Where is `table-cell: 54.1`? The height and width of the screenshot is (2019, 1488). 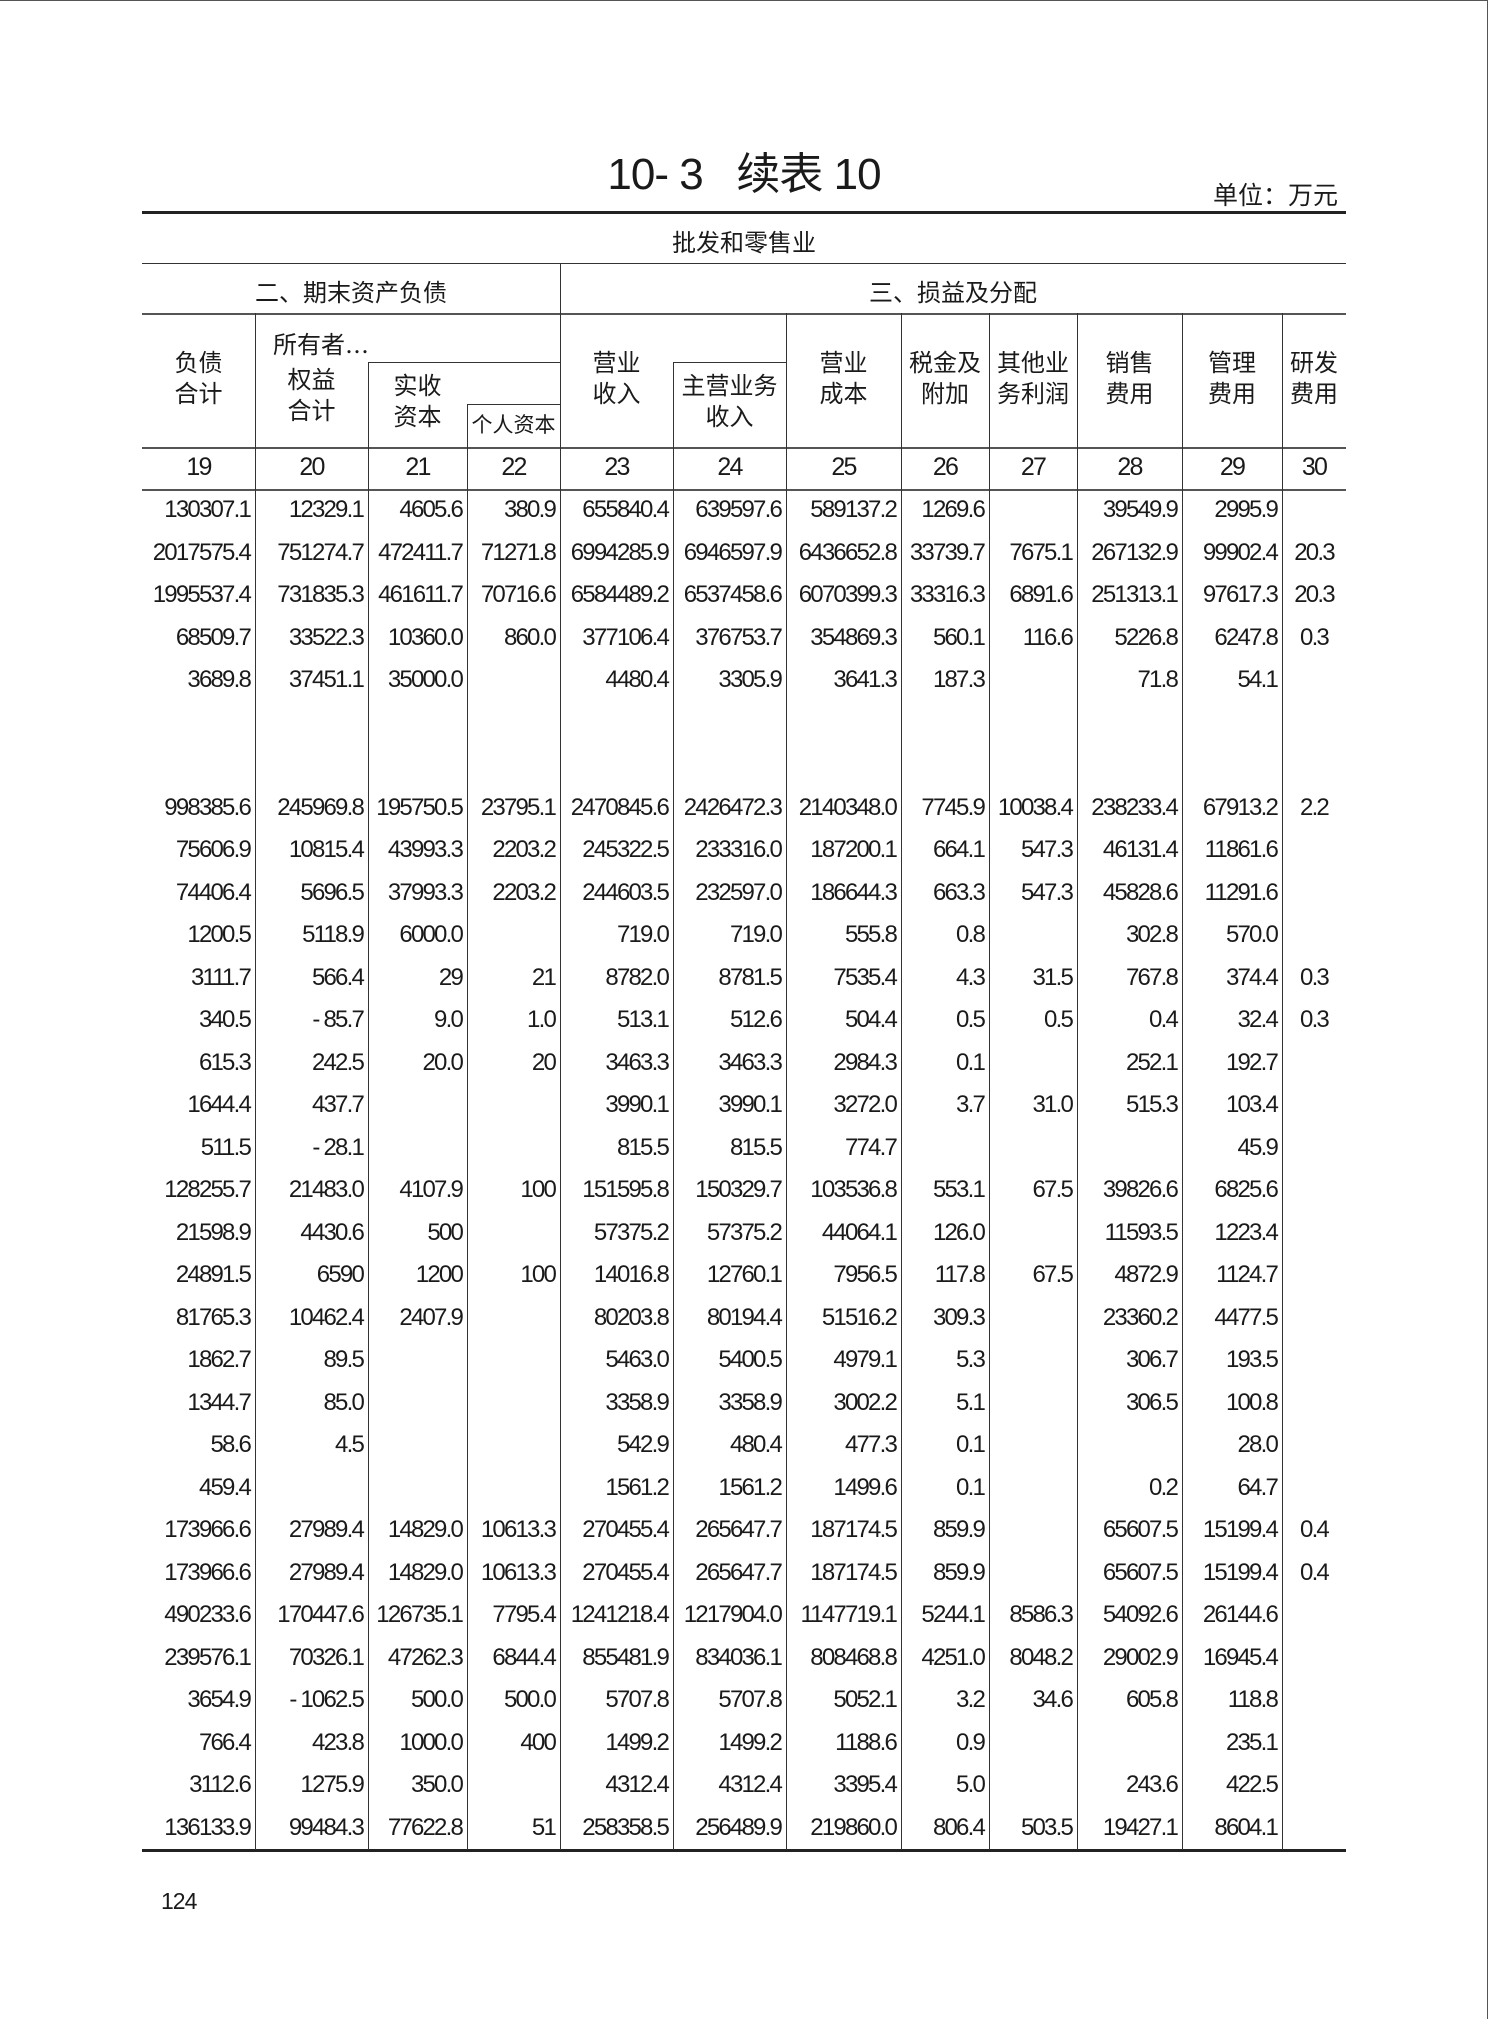 table-cell: 54.1 is located at coordinates (1257, 680).